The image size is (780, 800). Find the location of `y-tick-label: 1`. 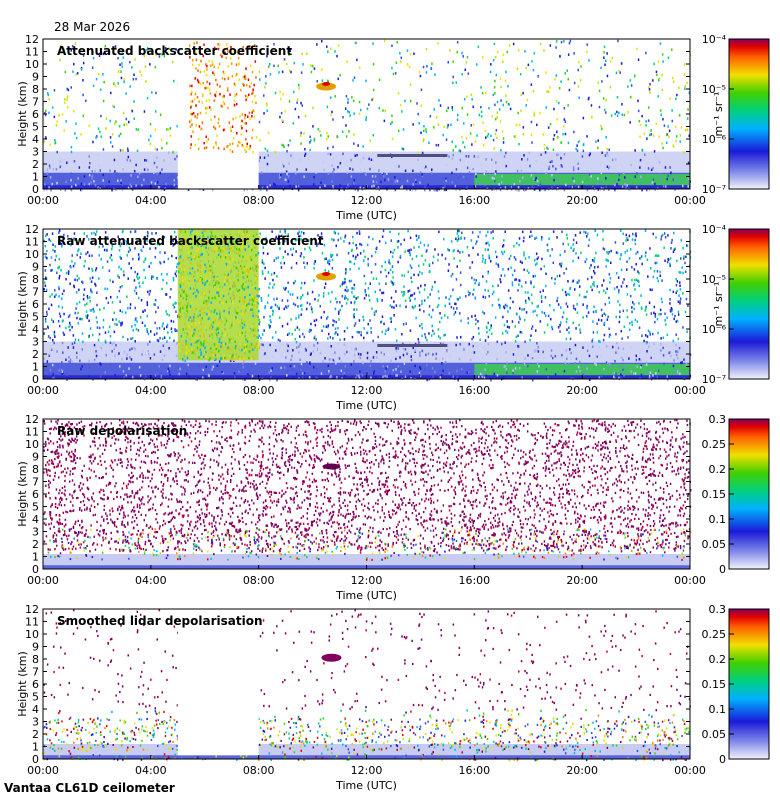

y-tick-label: 1 is located at coordinates (35, 367).